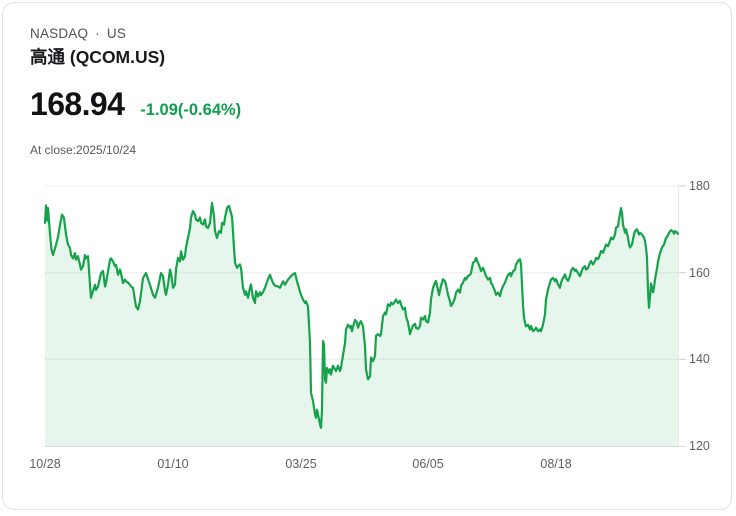  What do you see at coordinates (83, 150) in the screenshot?
I see `close-time-note: At close:2025/10/24` at bounding box center [83, 150].